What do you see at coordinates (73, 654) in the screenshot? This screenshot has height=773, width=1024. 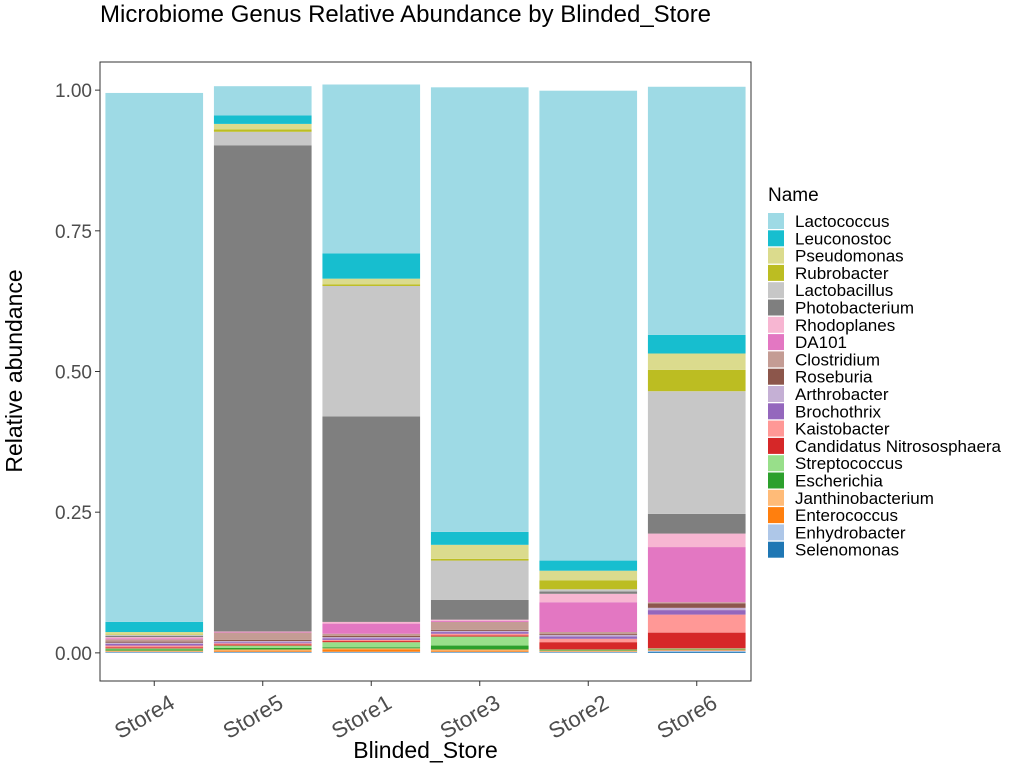 I see `y-tick-label: 0.00` at bounding box center [73, 654].